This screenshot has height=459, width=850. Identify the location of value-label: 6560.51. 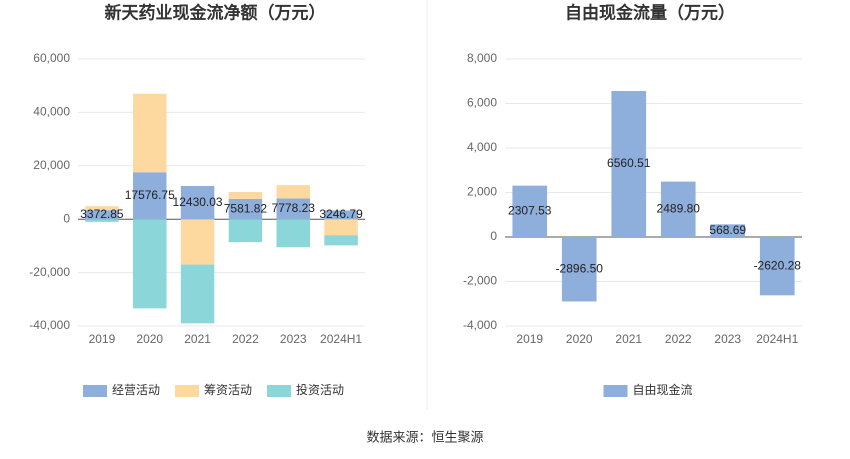
(629, 163).